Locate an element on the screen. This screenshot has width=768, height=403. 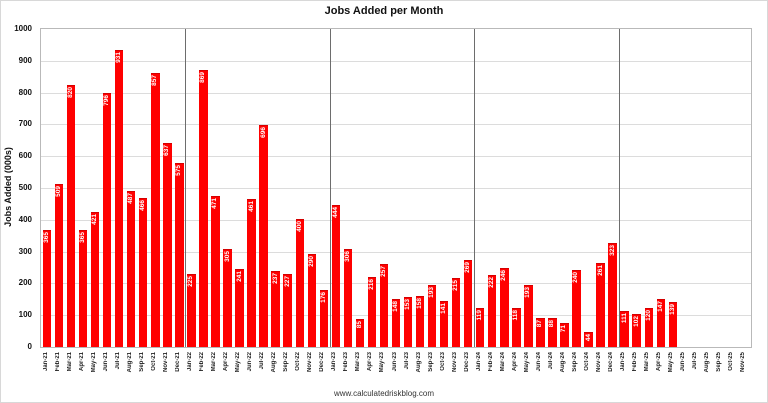
bar-value-label: 176 is located at coordinates (323, 297).